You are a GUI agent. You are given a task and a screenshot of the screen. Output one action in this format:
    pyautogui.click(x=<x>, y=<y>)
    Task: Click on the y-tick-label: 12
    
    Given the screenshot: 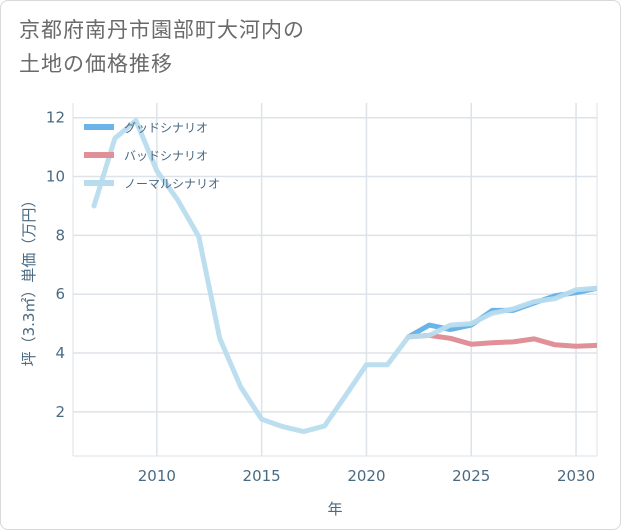 What is the action you would take?
    pyautogui.click(x=55, y=118)
    